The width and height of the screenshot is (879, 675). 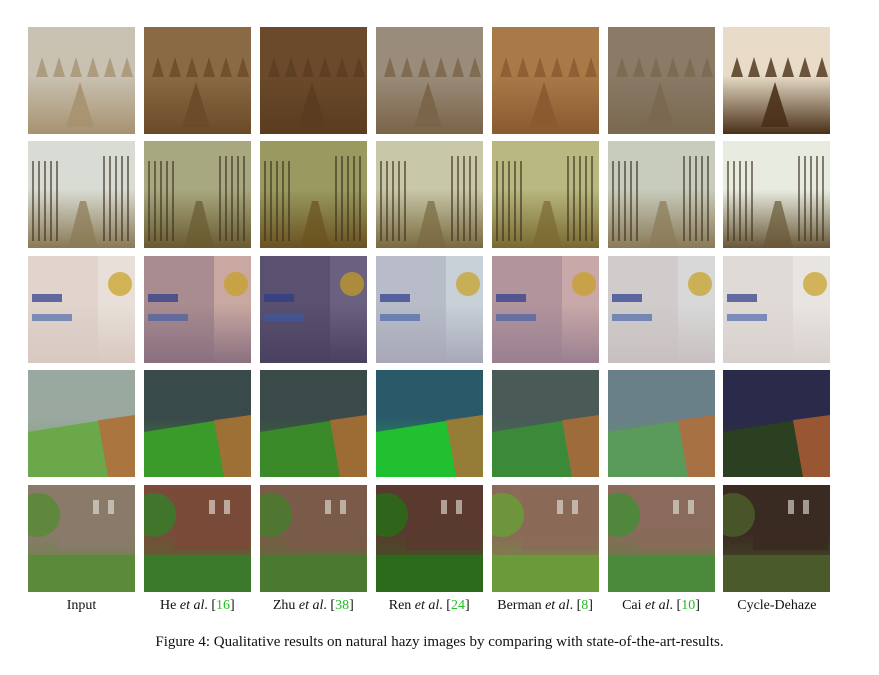 I want to click on citation-link: 8, so click(x=585, y=605).